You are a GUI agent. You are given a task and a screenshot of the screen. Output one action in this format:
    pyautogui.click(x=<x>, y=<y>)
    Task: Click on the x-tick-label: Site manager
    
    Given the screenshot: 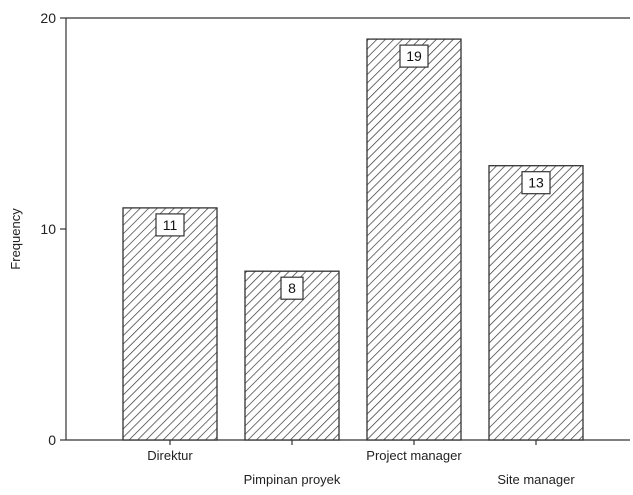 What is the action you would take?
    pyautogui.click(x=536, y=479)
    